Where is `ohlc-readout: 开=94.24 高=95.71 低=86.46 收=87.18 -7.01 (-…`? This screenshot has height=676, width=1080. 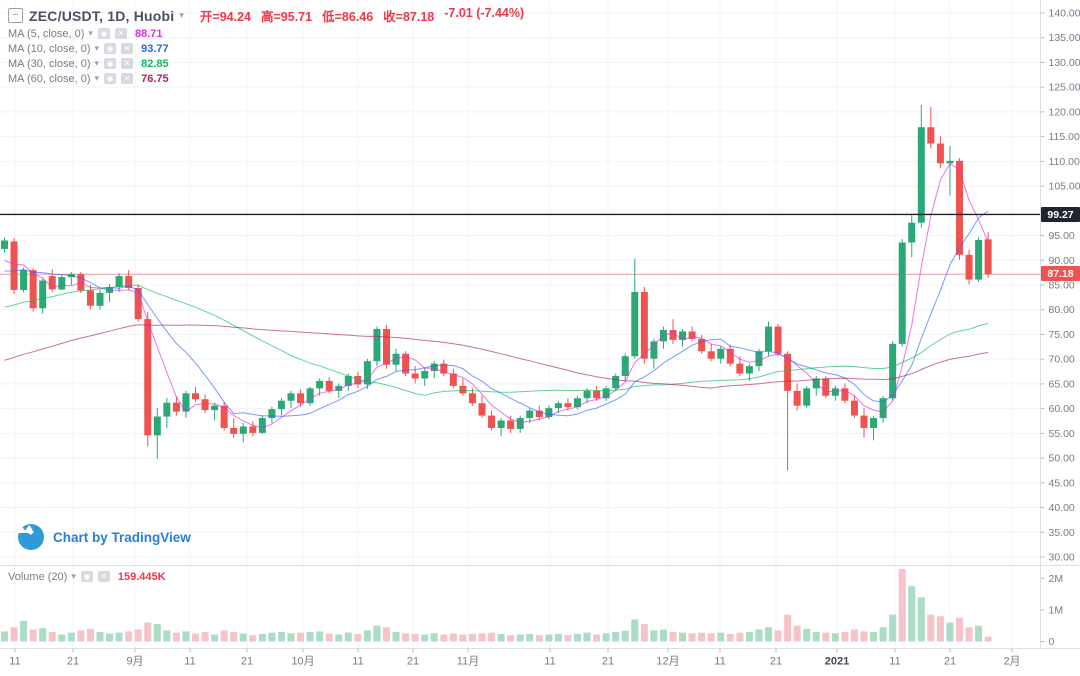
ohlc-readout: 开=94.24 高=95.71 低=86.46 收=87.18 -7.01 (-… is located at coordinates (362, 15).